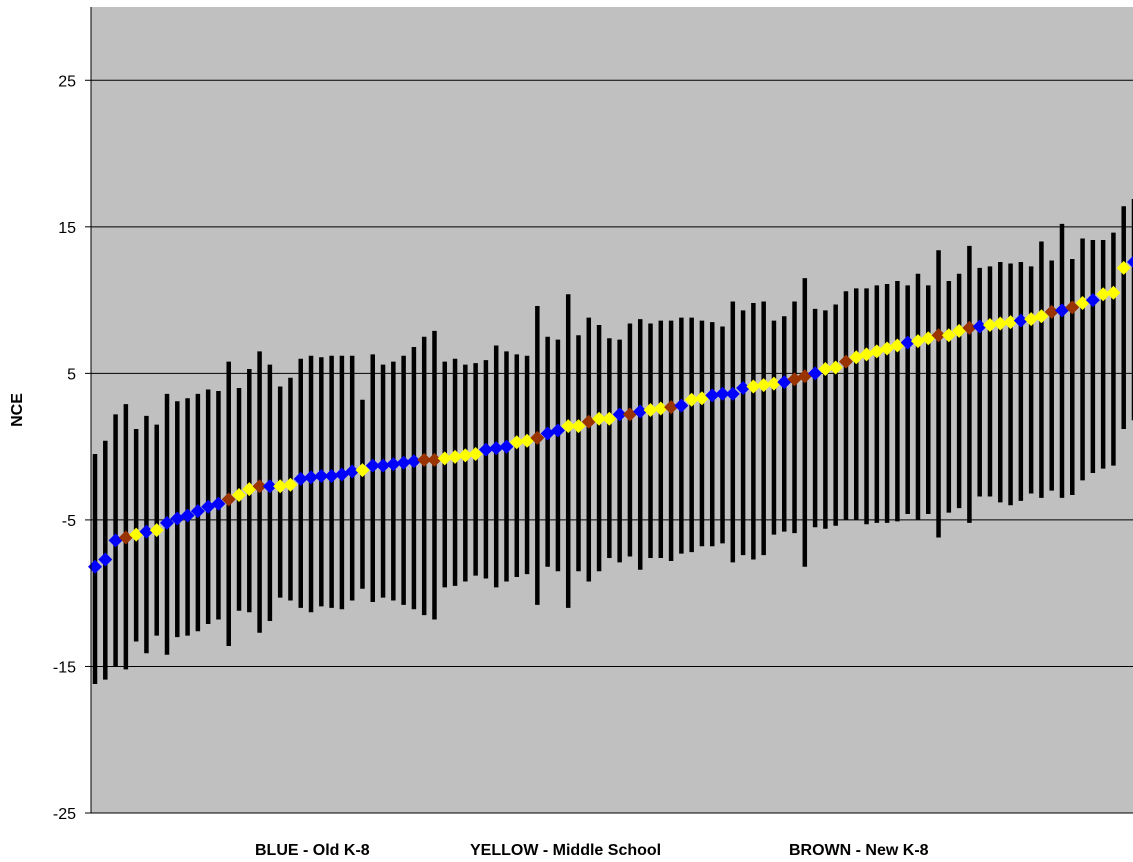 The image size is (1133, 862). Describe the element at coordinates (312, 850) in the screenshot. I see `legend-item-old-k8: BLUE - Old K-8` at that location.